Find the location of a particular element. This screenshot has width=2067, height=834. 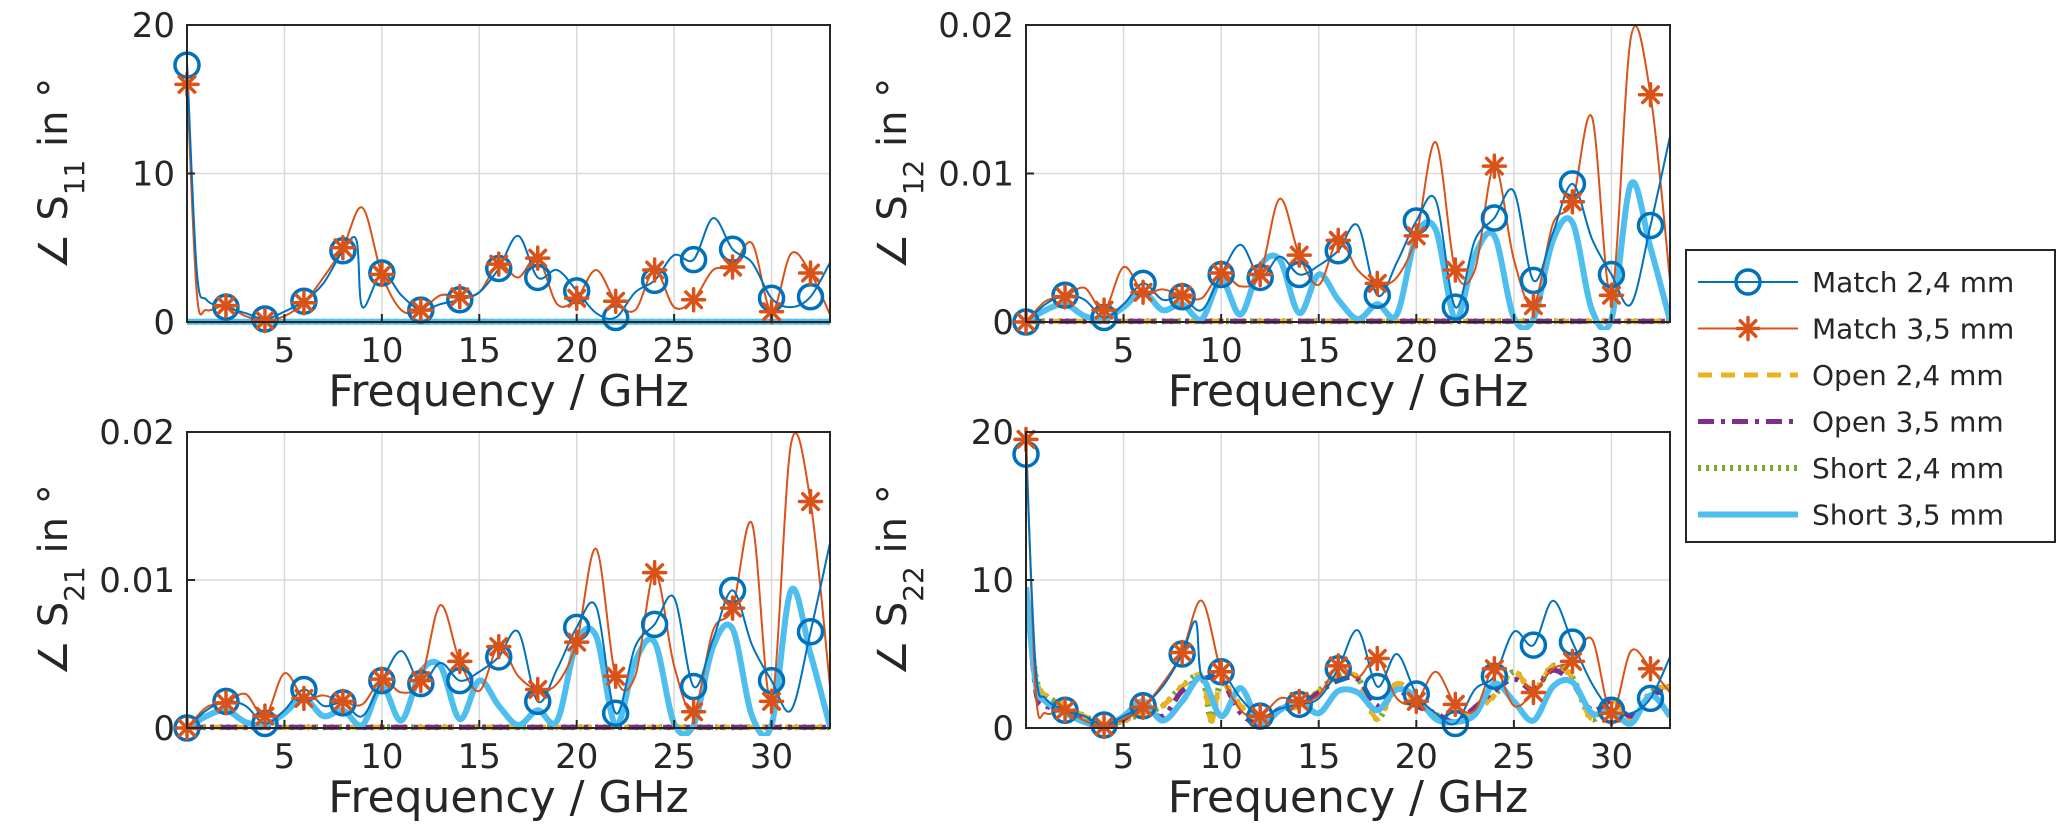

legend-label: Match 2,4 mm is located at coordinates (1913, 282).